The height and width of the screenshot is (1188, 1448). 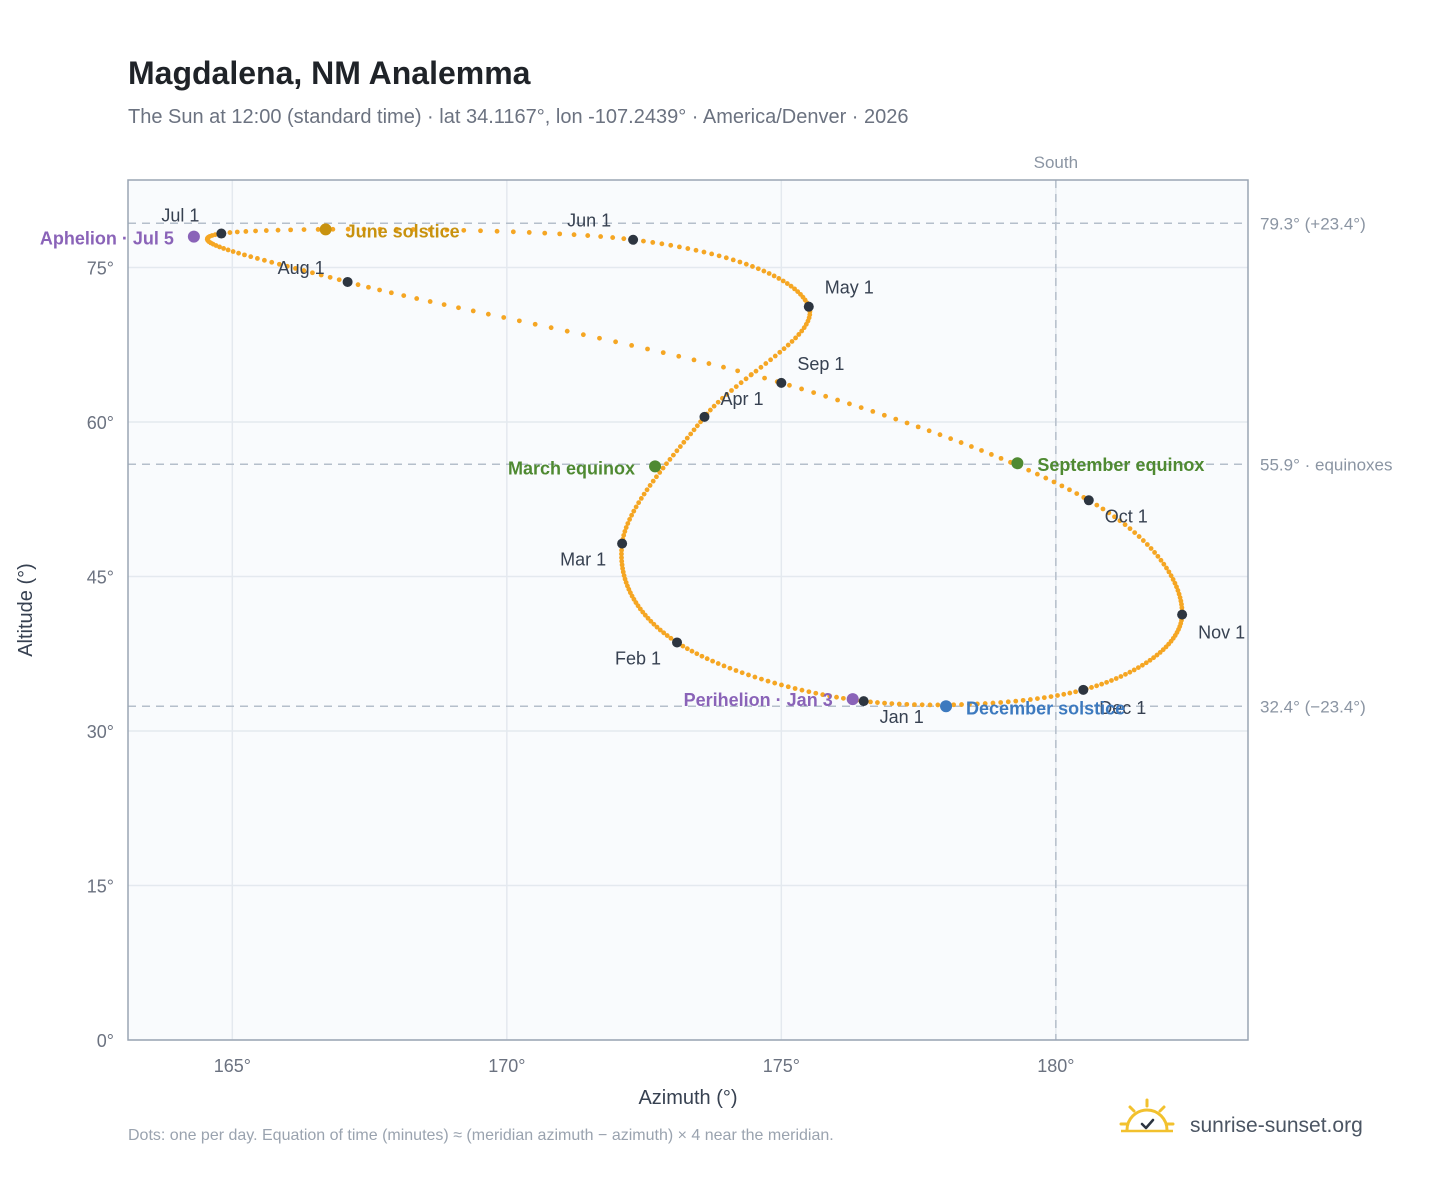 I want to click on event-marker, so click(x=325, y=229).